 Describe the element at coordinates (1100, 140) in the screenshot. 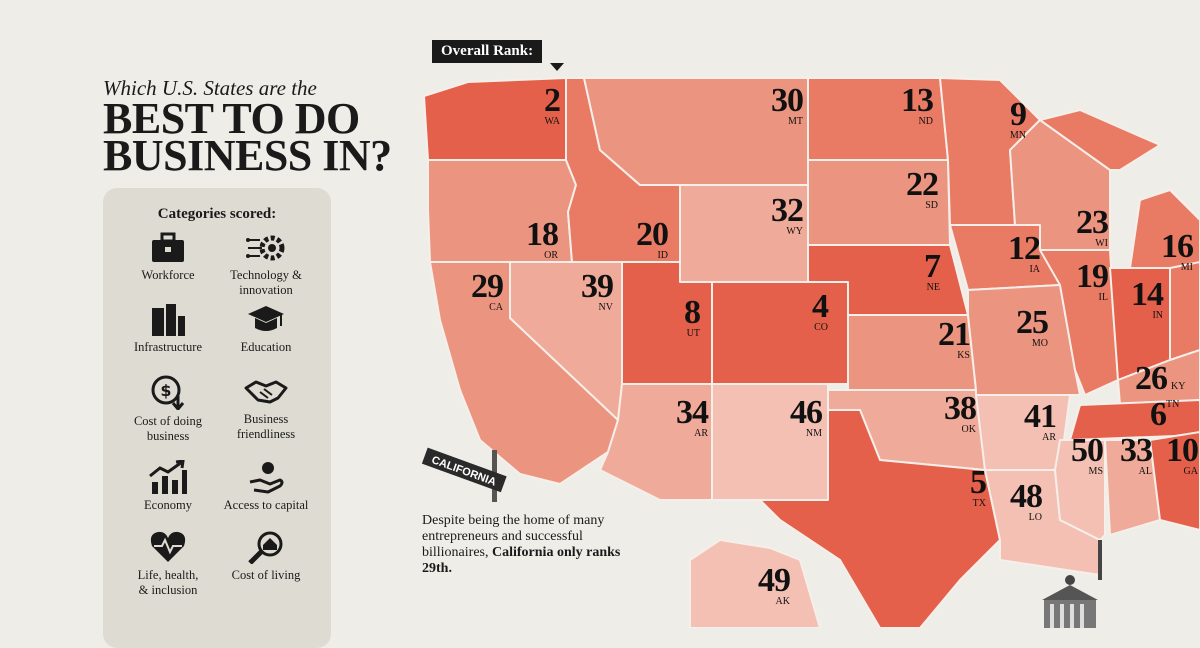

I see `state-mi-upper` at that location.